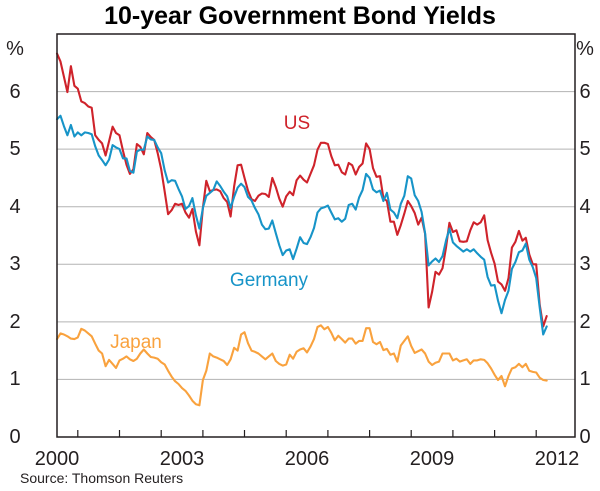 Image resolution: width=600 pixels, height=491 pixels. Describe the element at coordinates (585, 322) in the screenshot. I see `y-axis-label-right-2: 2` at that location.